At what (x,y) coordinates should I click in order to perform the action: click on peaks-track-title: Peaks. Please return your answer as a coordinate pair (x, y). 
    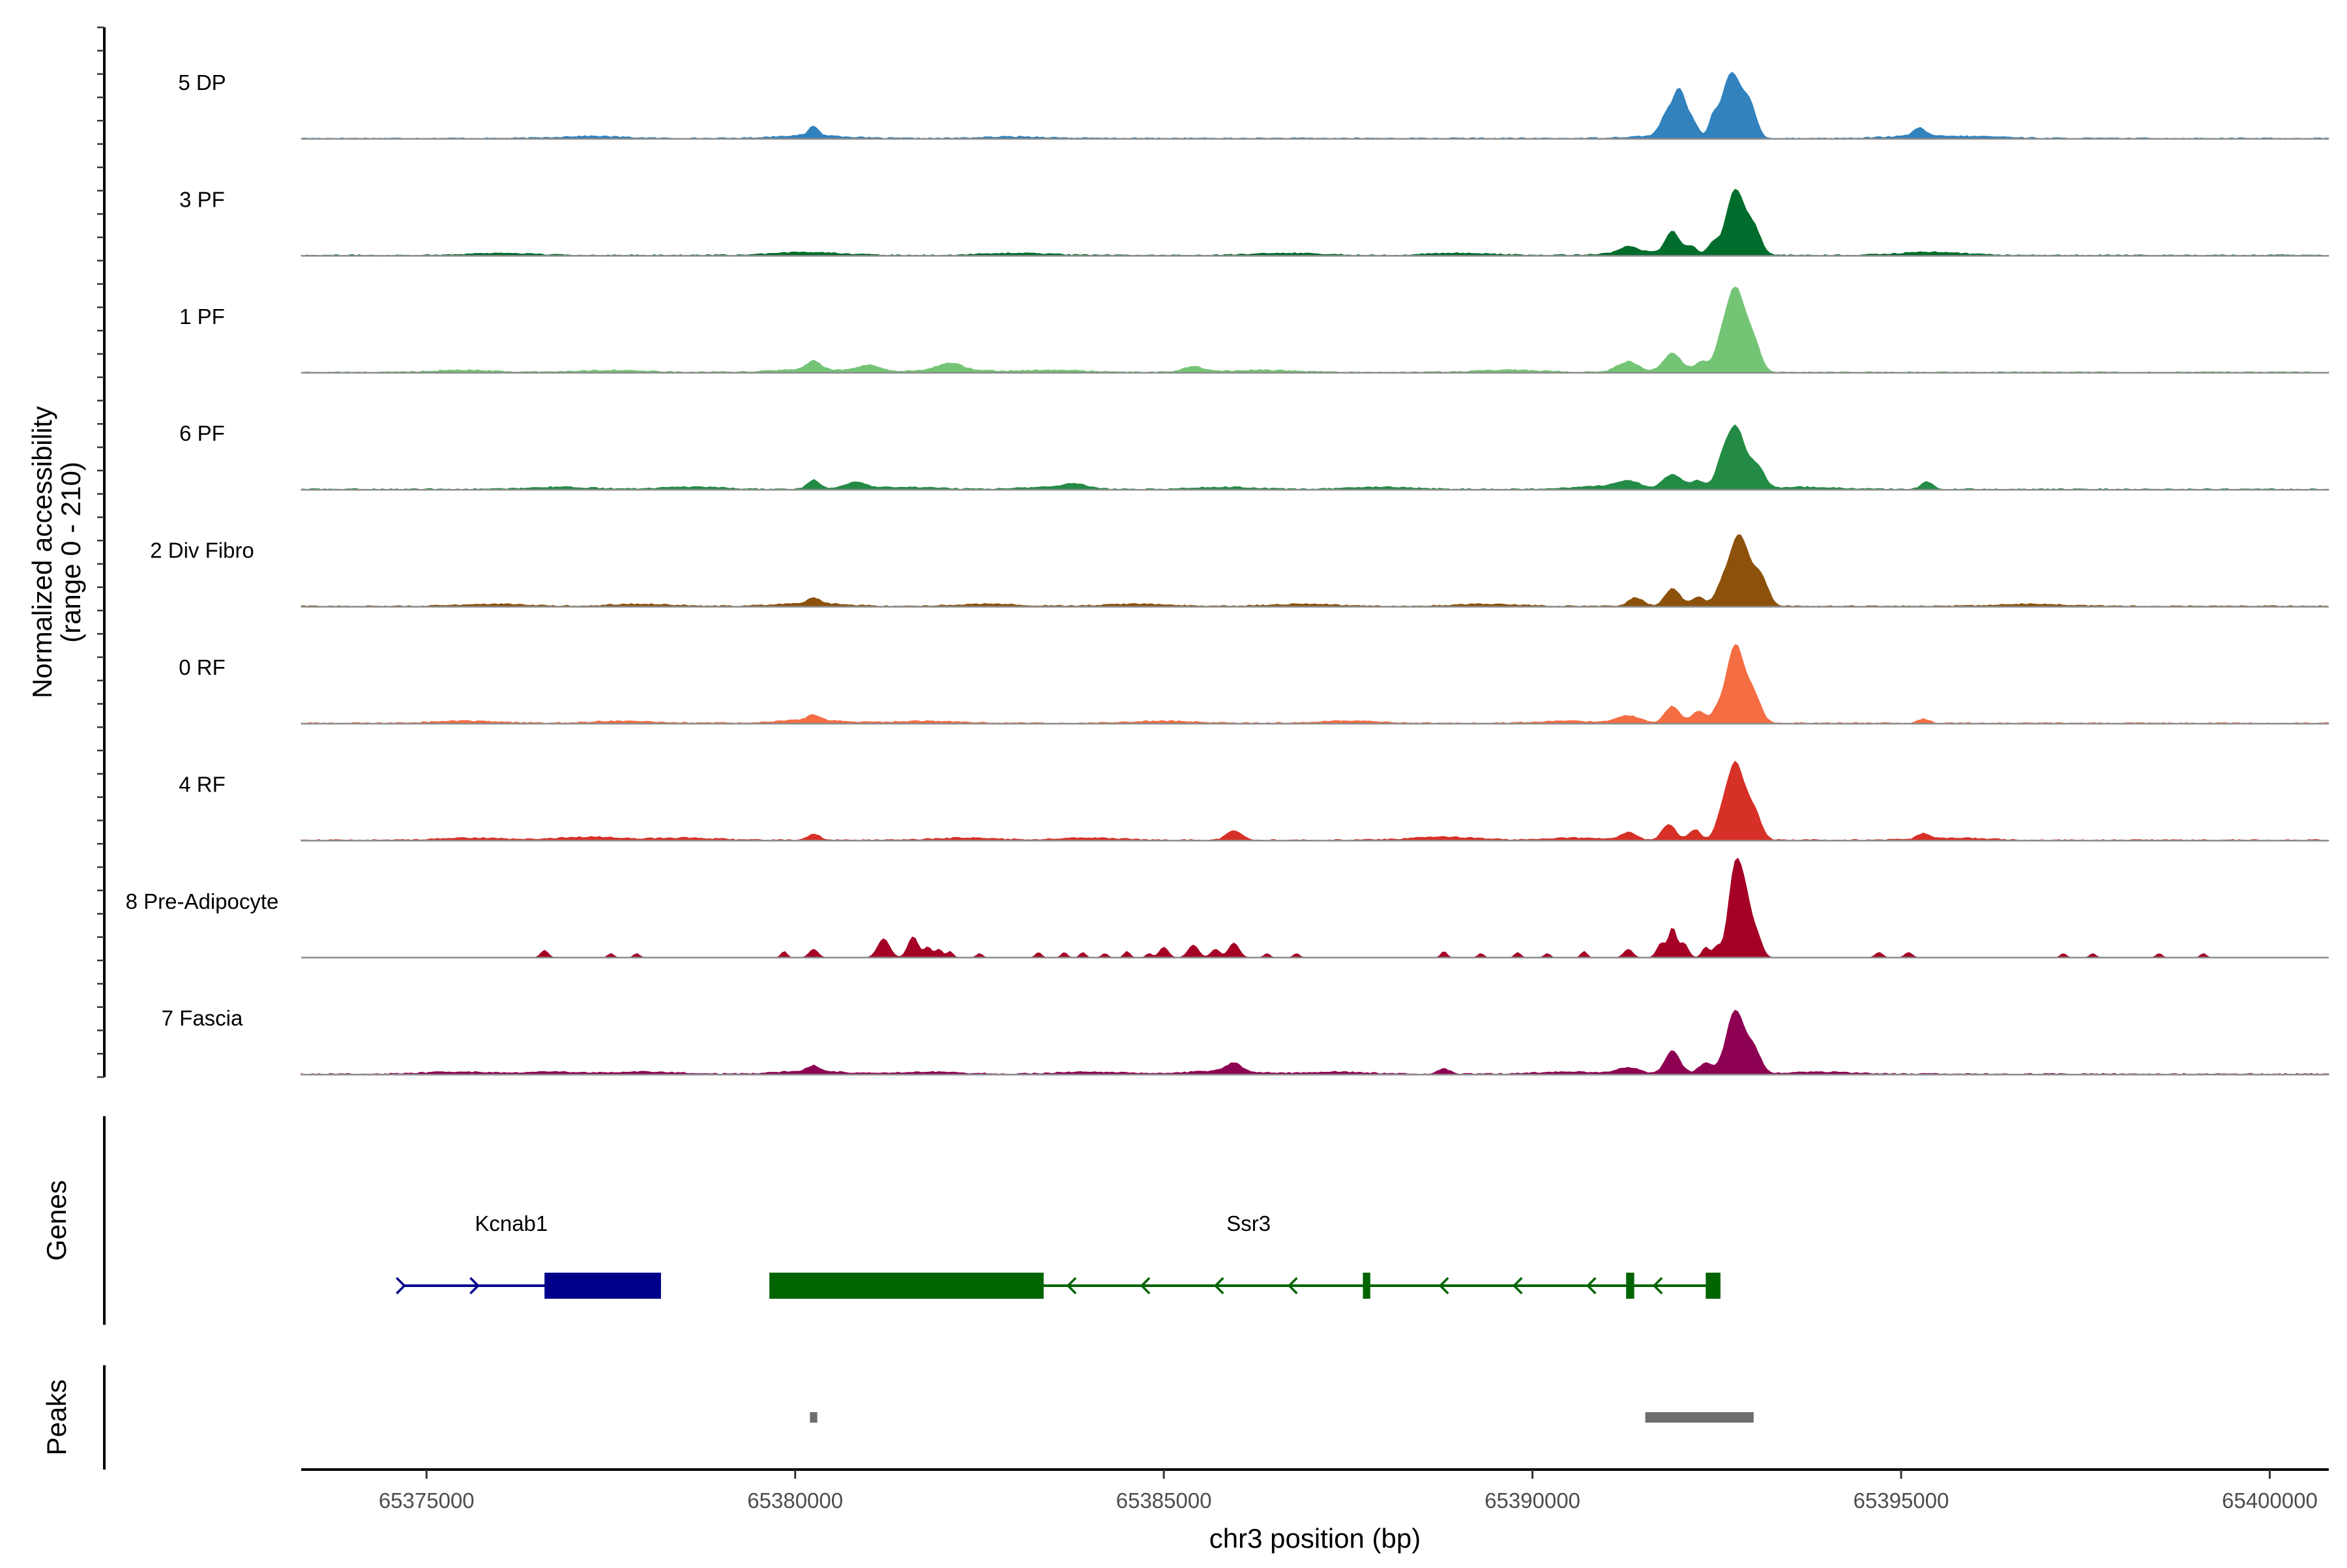
    Looking at the image, I should click on (57, 1418).